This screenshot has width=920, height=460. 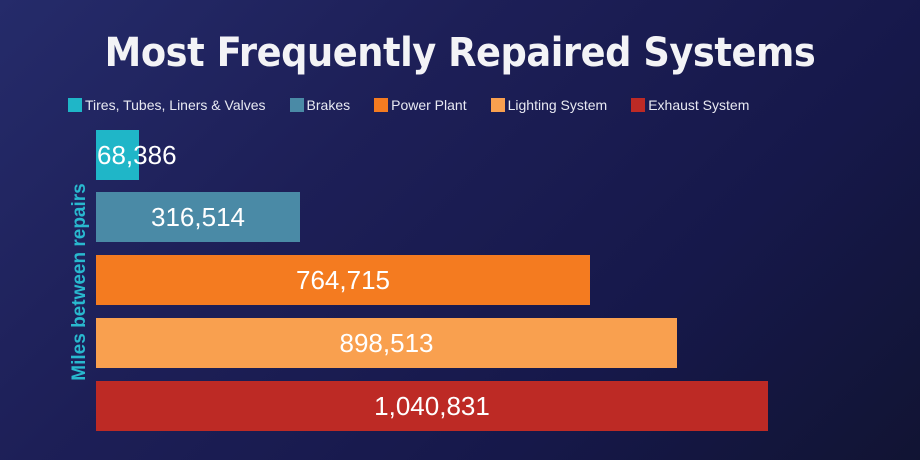 I want to click on bar-label-brakes: 316,514, so click(x=198, y=217).